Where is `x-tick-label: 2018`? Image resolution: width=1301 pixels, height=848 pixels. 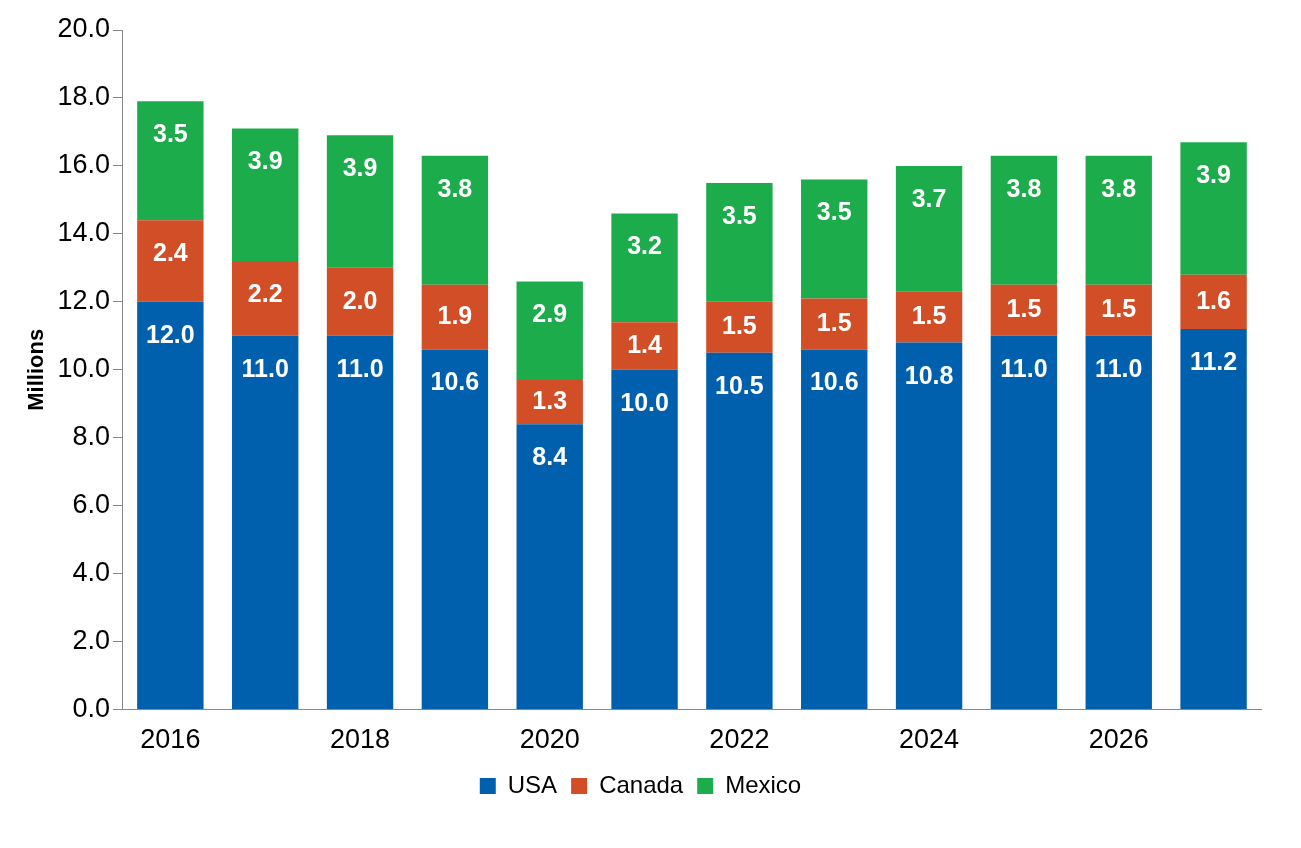 x-tick-label: 2018 is located at coordinates (360, 739).